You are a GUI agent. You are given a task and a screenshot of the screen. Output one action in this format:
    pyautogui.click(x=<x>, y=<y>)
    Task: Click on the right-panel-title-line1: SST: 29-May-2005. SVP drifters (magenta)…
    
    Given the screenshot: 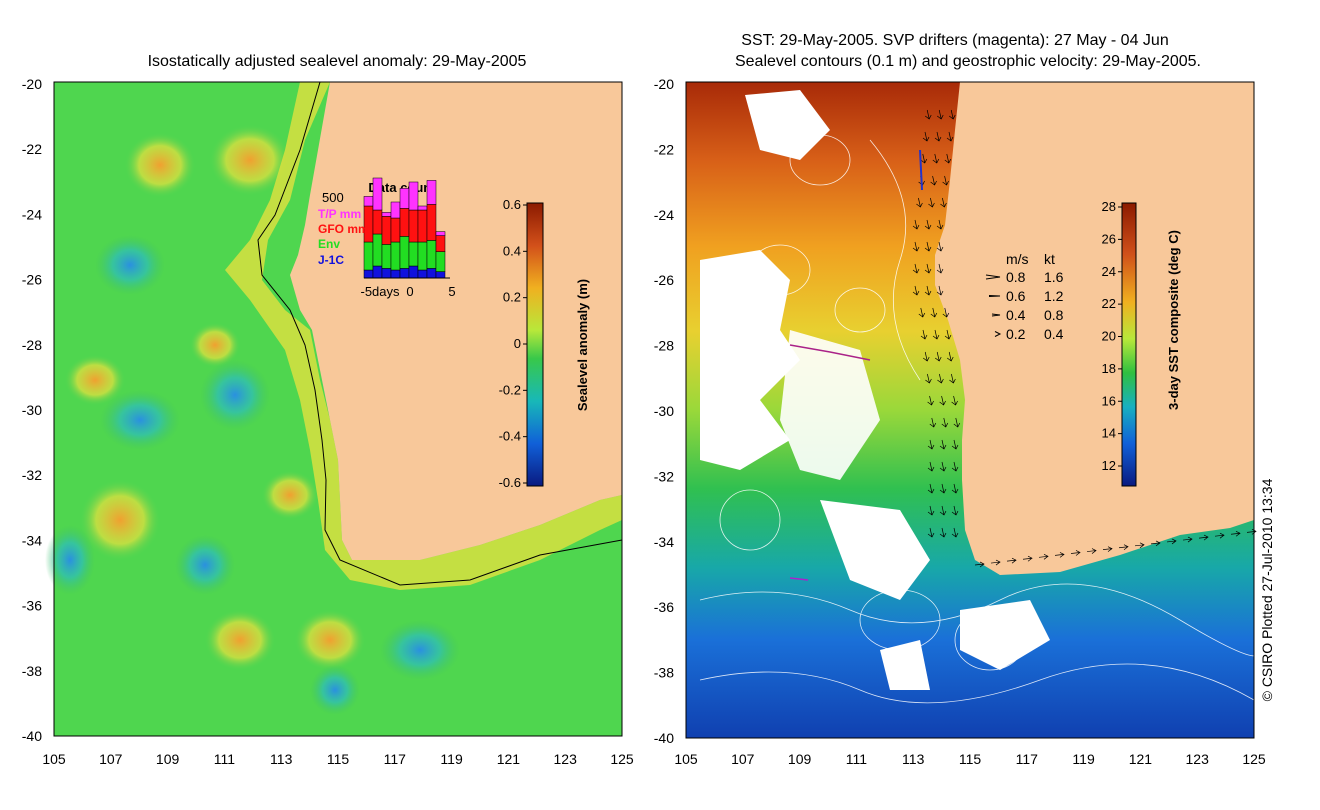 What is the action you would take?
    pyautogui.click(x=954, y=40)
    